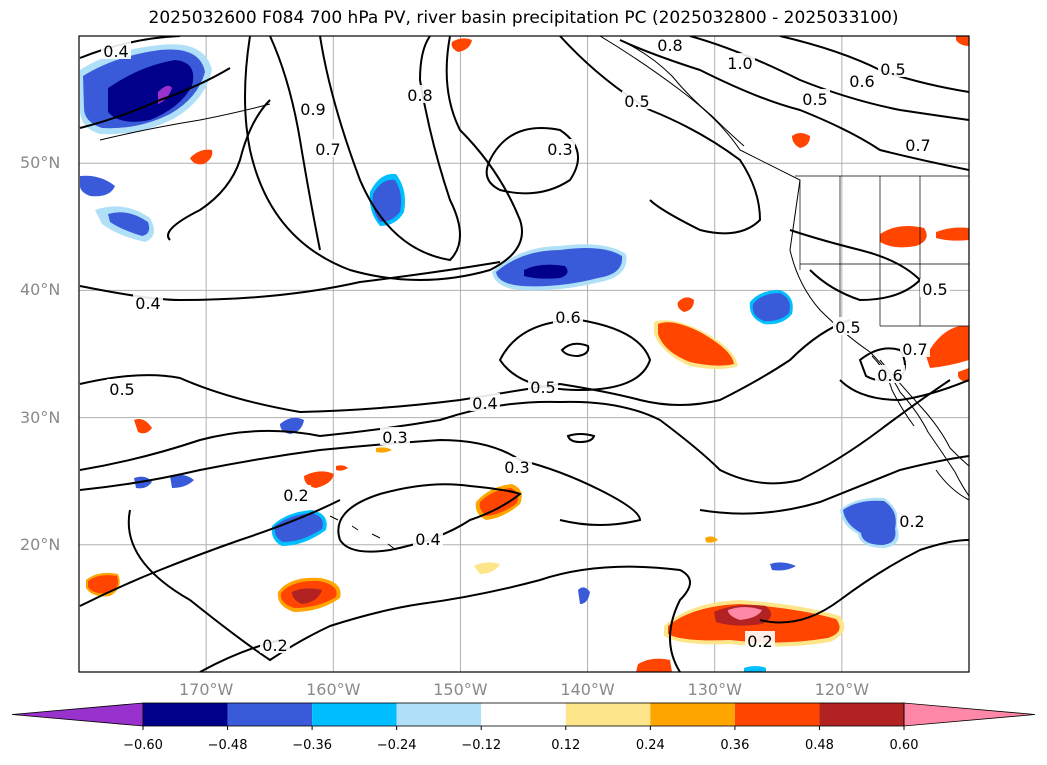 This screenshot has width=1047, height=765. Describe the element at coordinates (40, 163) in the screenshot. I see `latitude-tick-label: 50°N` at that location.